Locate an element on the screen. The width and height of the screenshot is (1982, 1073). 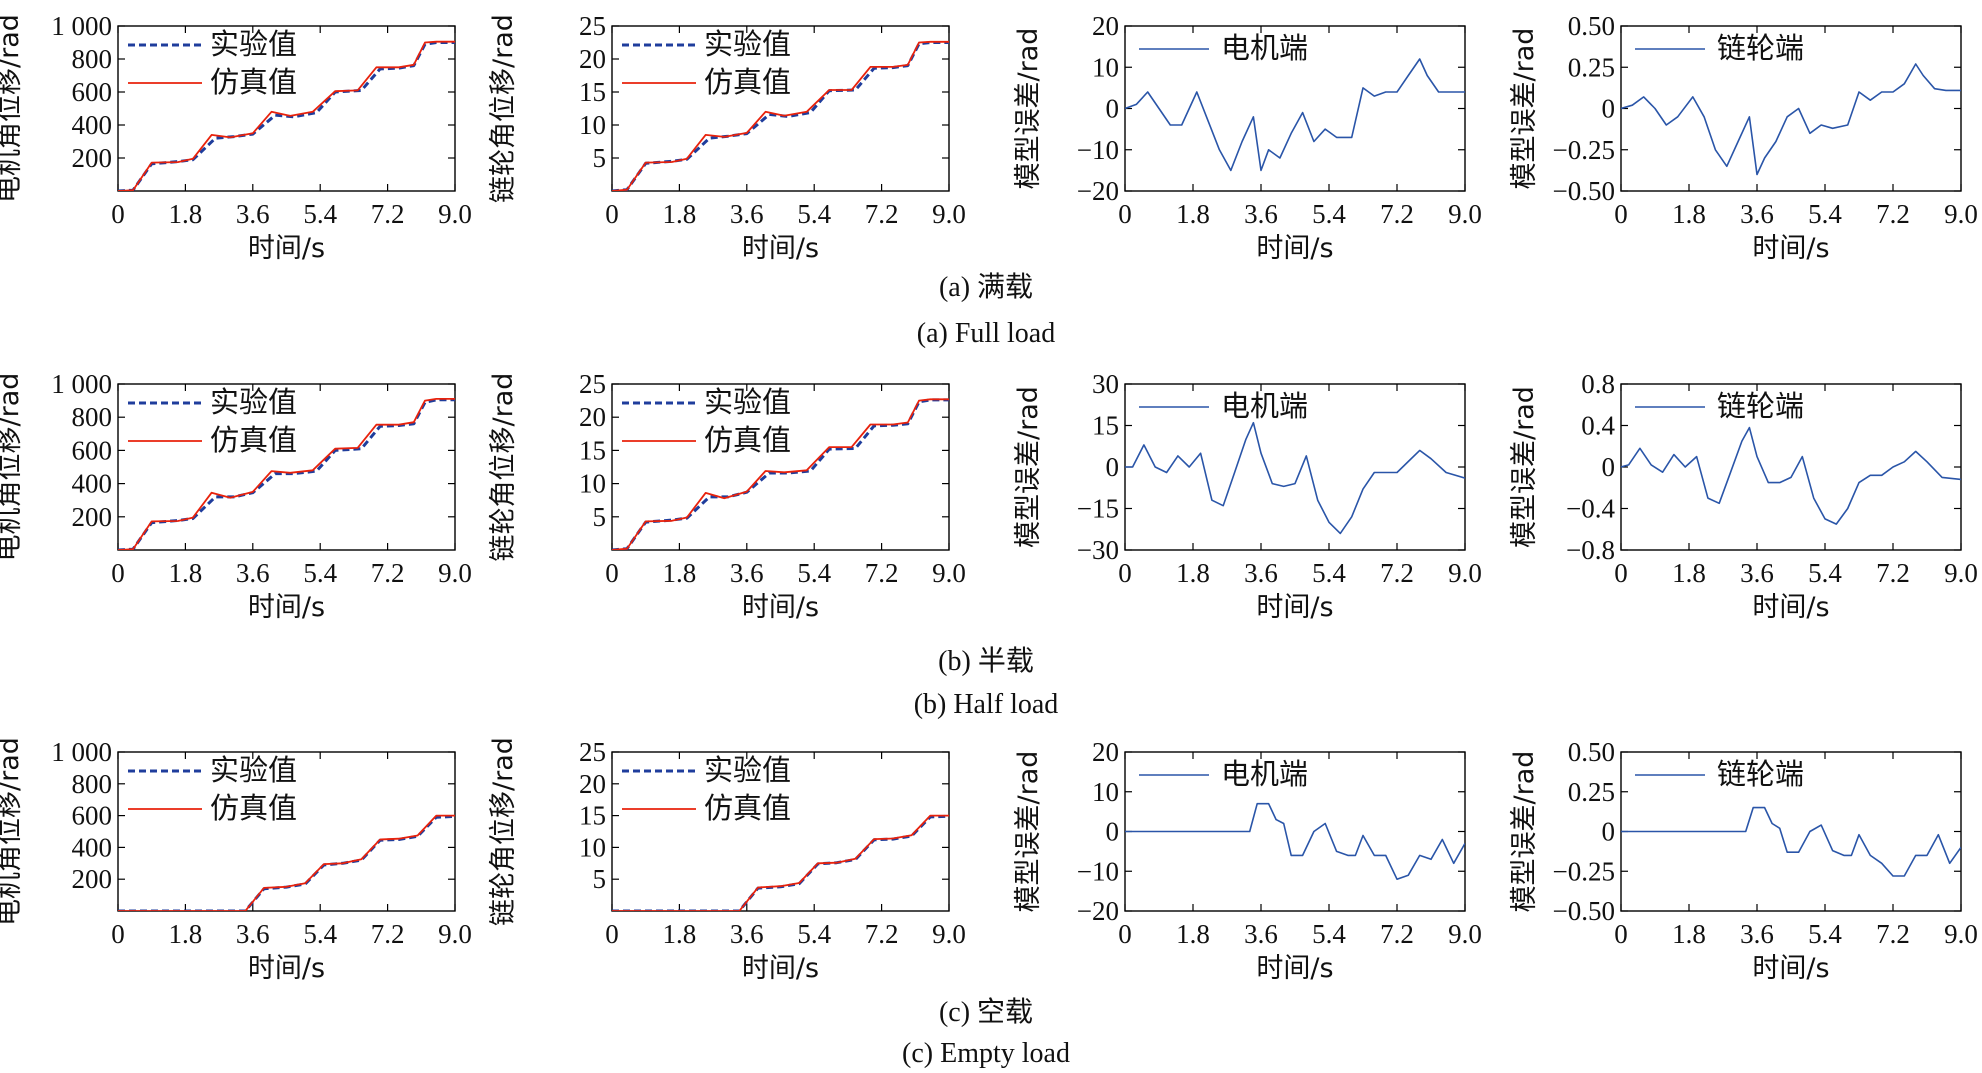
legend-label: 电机端 is located at coordinates (1264, 48).